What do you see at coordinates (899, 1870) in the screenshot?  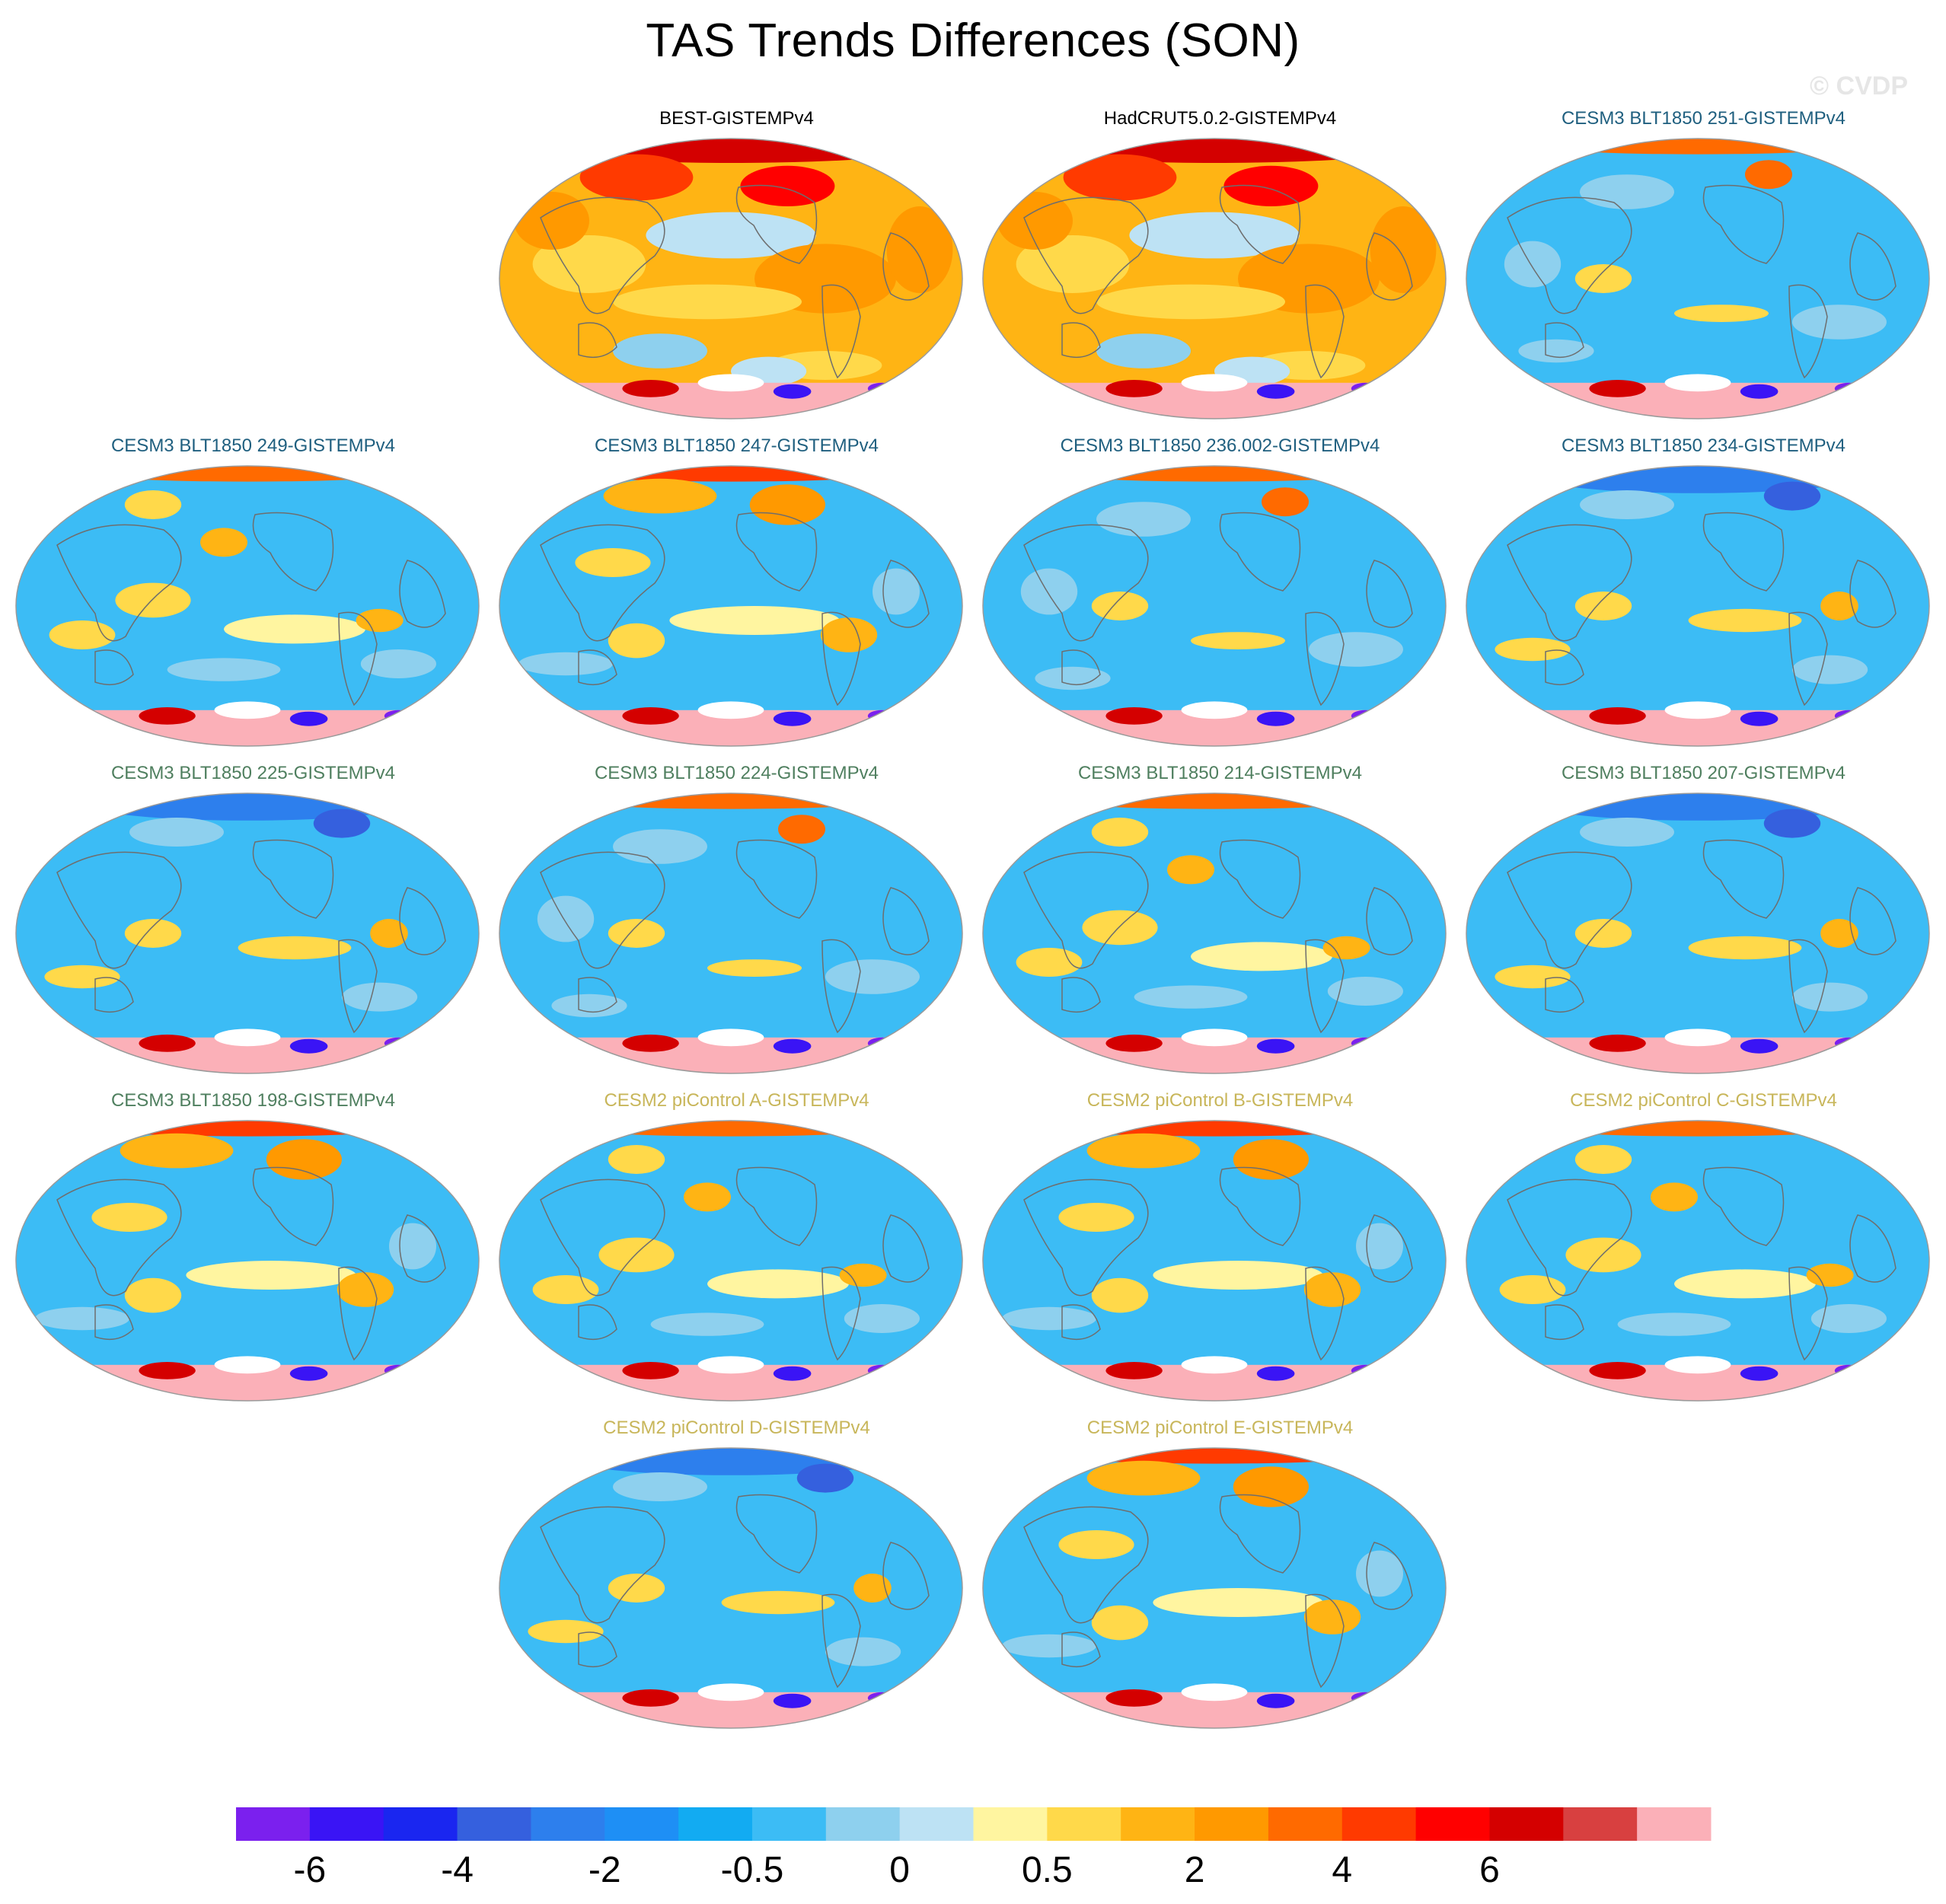 I see `colorbar-tick-label: 0` at bounding box center [899, 1870].